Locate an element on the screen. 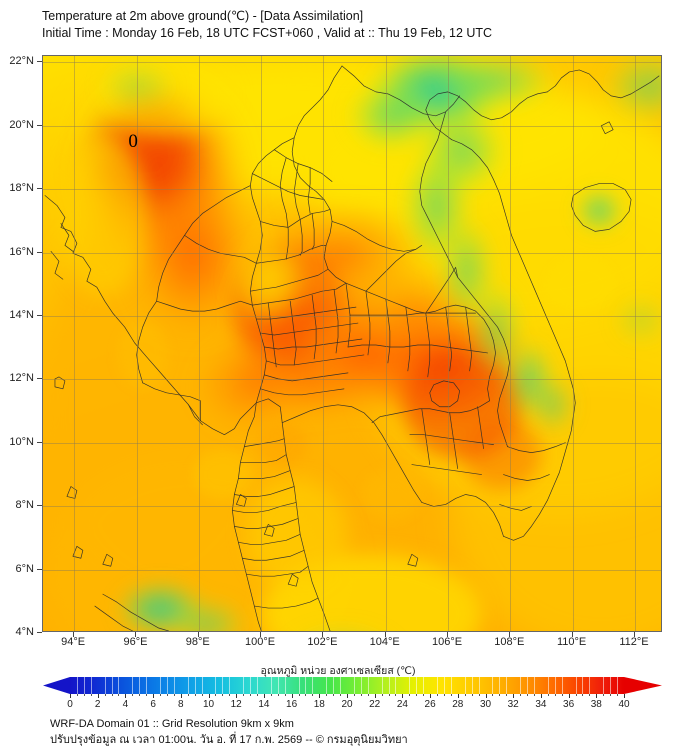 The image size is (676, 756). x-axis-tick-label: 108°E is located at coordinates (509, 642).